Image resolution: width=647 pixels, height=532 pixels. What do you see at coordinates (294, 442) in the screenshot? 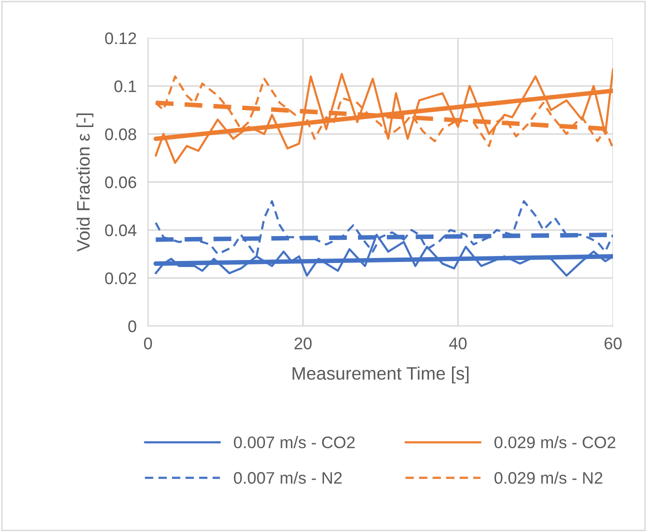
I see `legend-label: 0.007 m/s - CO2` at bounding box center [294, 442].